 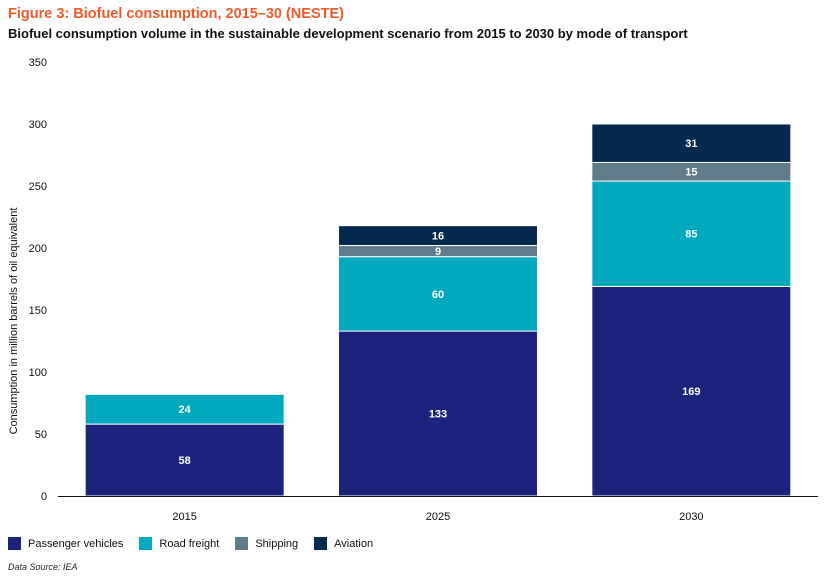 I want to click on data-label: 85, so click(x=691, y=235).